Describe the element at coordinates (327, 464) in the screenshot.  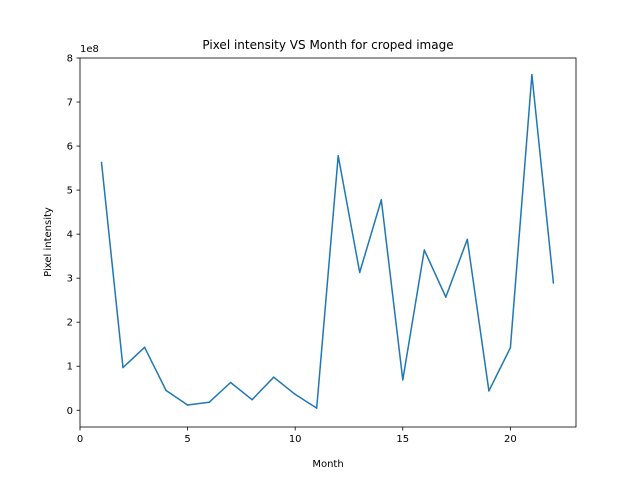
I see `x-axis-label: Month` at that location.